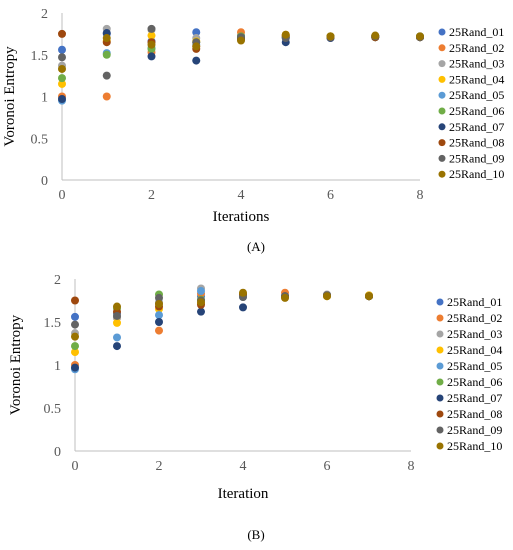 The image size is (513, 550). What do you see at coordinates (241, 195) in the screenshot?
I see `x-tick-label: 4` at bounding box center [241, 195].